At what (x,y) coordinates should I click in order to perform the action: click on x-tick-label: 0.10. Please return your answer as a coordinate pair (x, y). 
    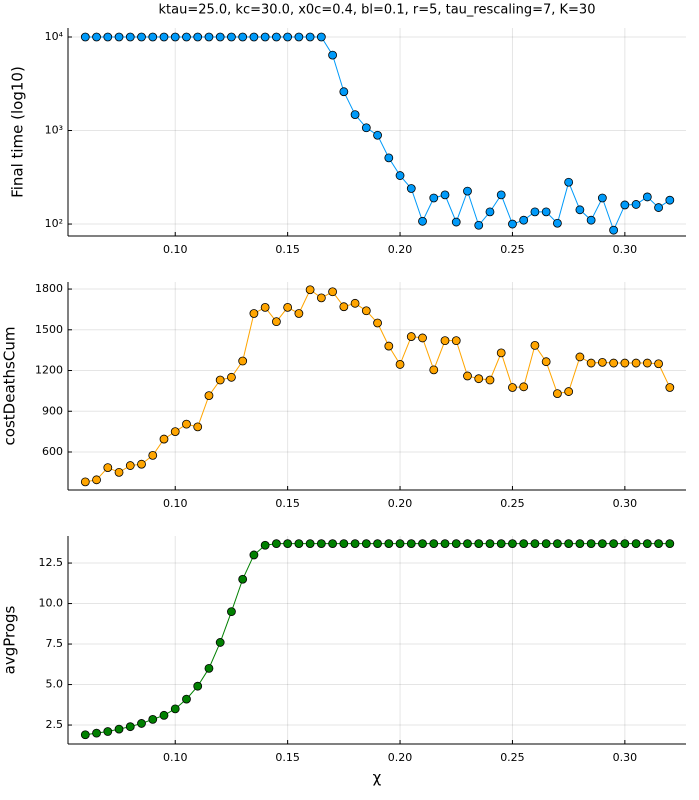
    Looking at the image, I should click on (175, 503).